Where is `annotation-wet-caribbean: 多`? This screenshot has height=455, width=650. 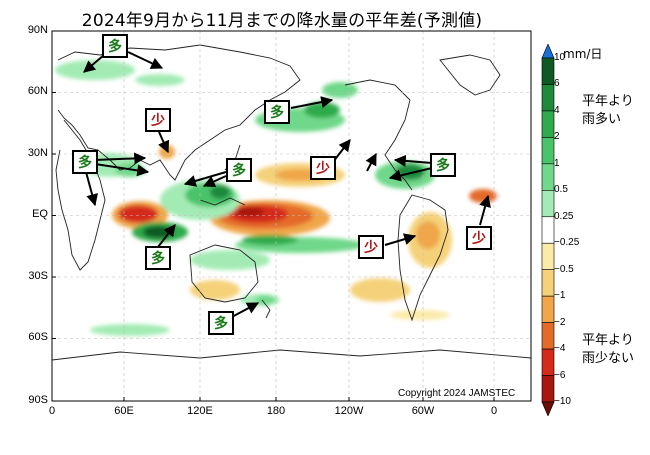
annotation-wet-caribbean: 多 is located at coordinates (443, 165).